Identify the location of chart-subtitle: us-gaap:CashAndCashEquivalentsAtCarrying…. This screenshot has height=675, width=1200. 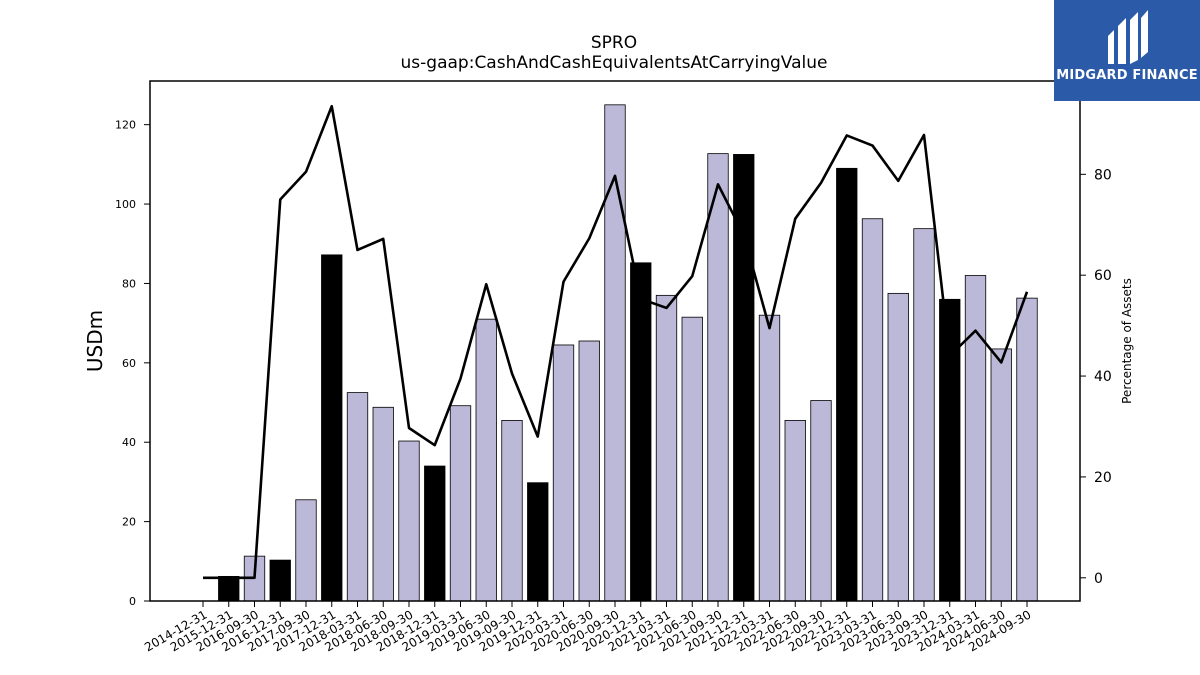
(614, 63).